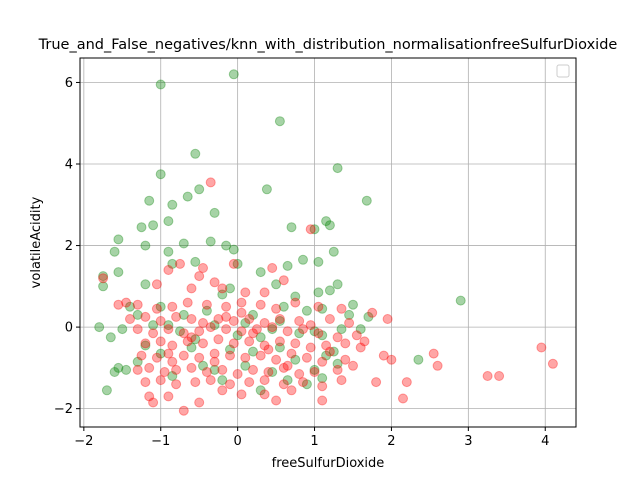  I want to click on y-tick-label-1: 0, so click(69, 328).